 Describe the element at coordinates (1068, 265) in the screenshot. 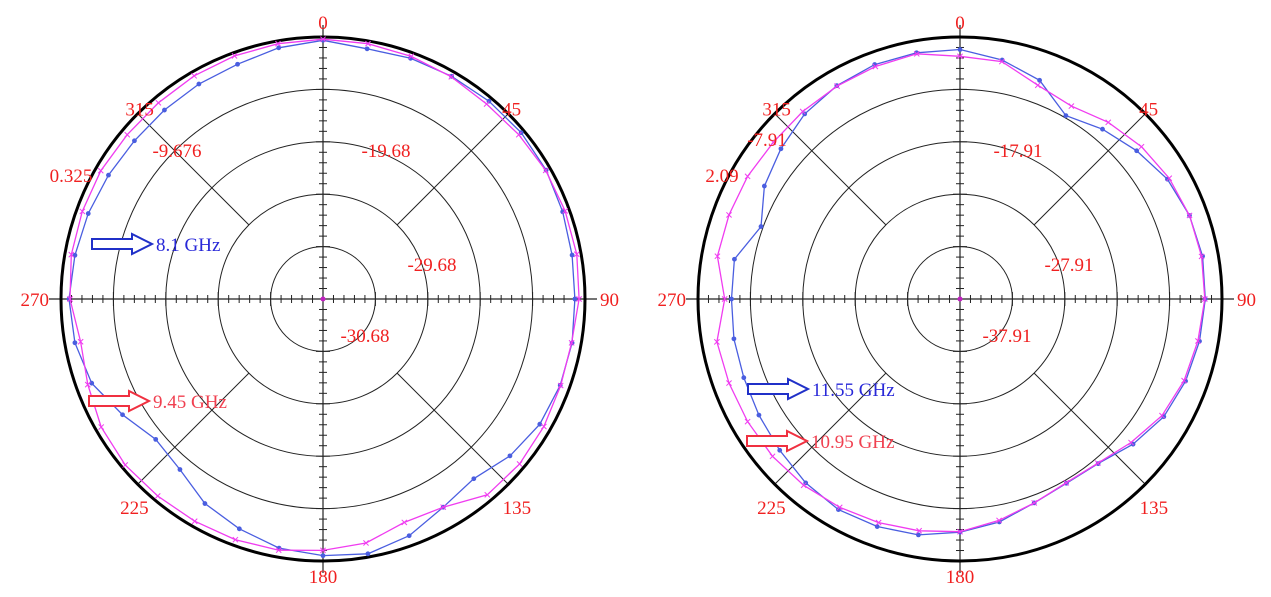

I see `ring-label: -27.91` at that location.